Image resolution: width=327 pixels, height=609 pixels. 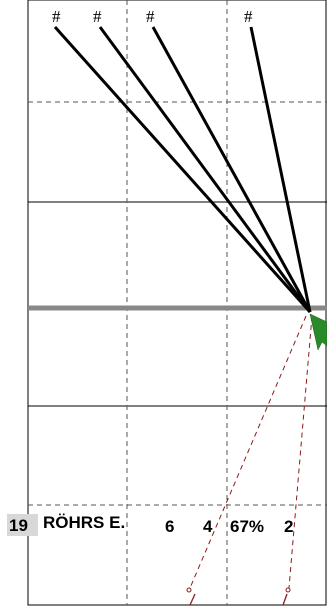 What do you see at coordinates (169, 526) in the screenshot?
I see `stat-shots: 6` at bounding box center [169, 526].